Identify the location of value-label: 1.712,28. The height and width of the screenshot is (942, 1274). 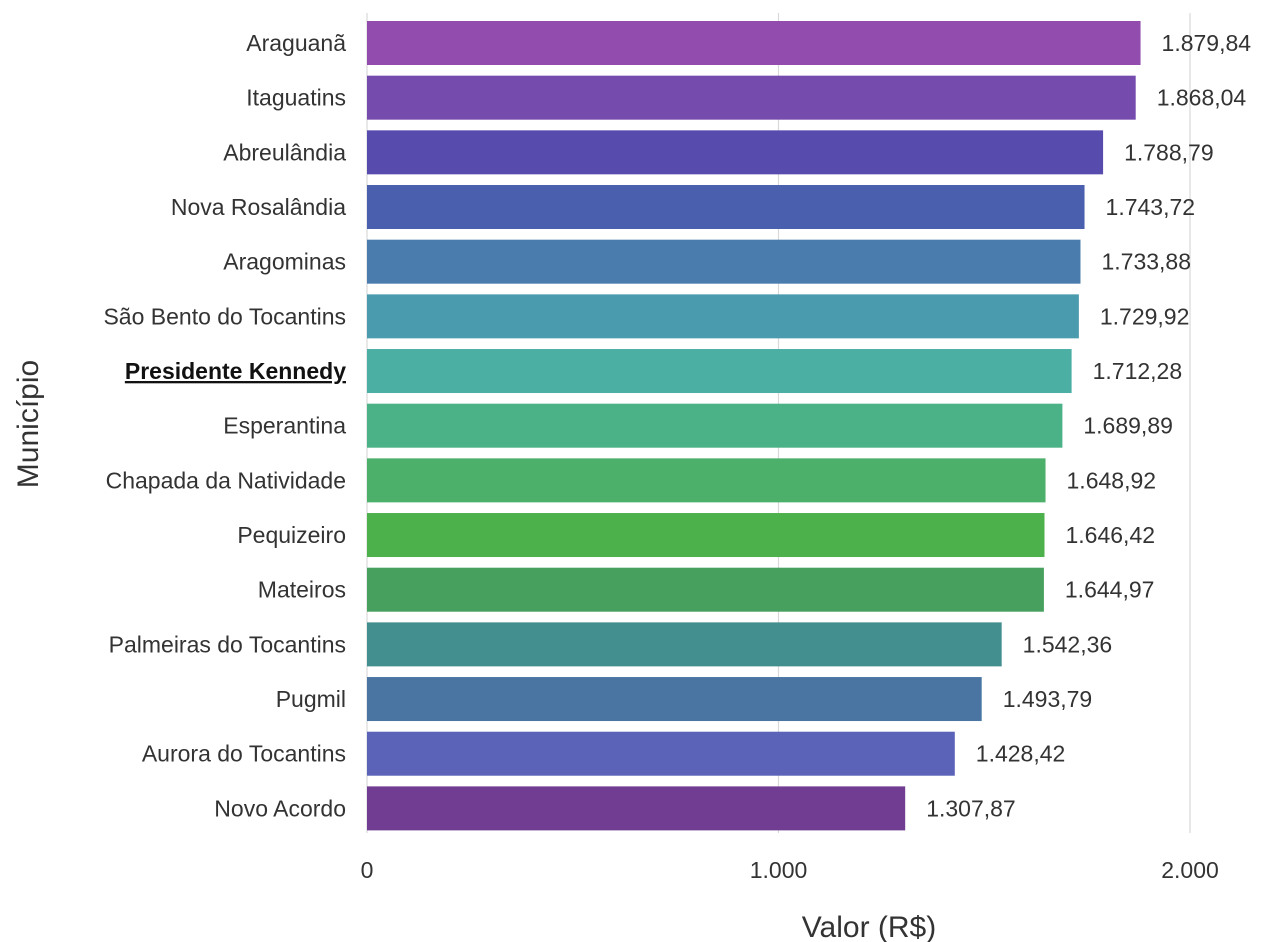
(1138, 371).